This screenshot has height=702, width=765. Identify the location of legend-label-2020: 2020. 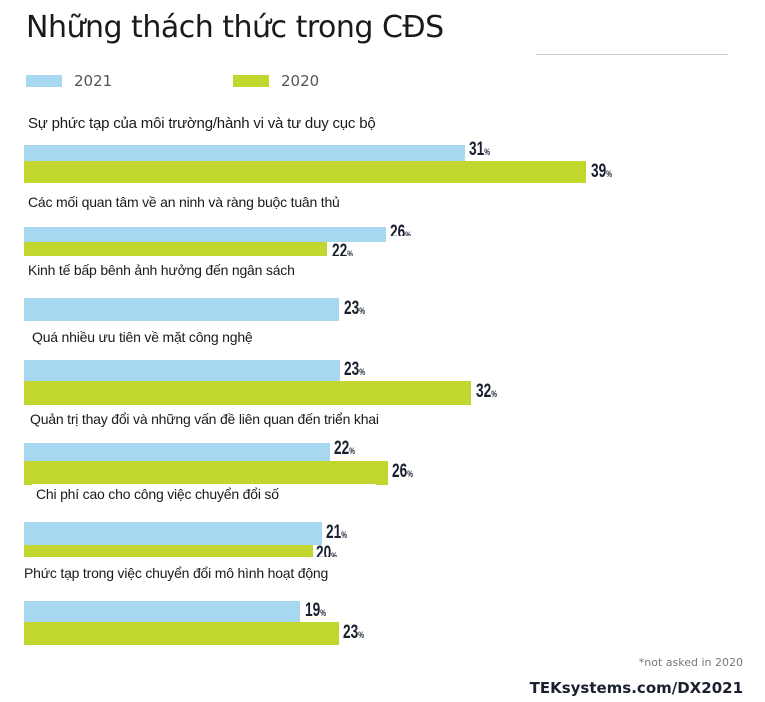
(300, 81).